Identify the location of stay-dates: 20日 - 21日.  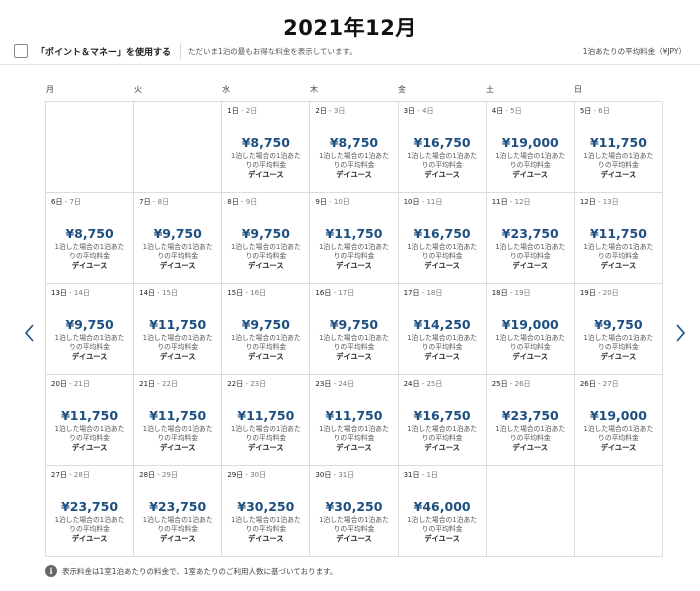
(70, 384).